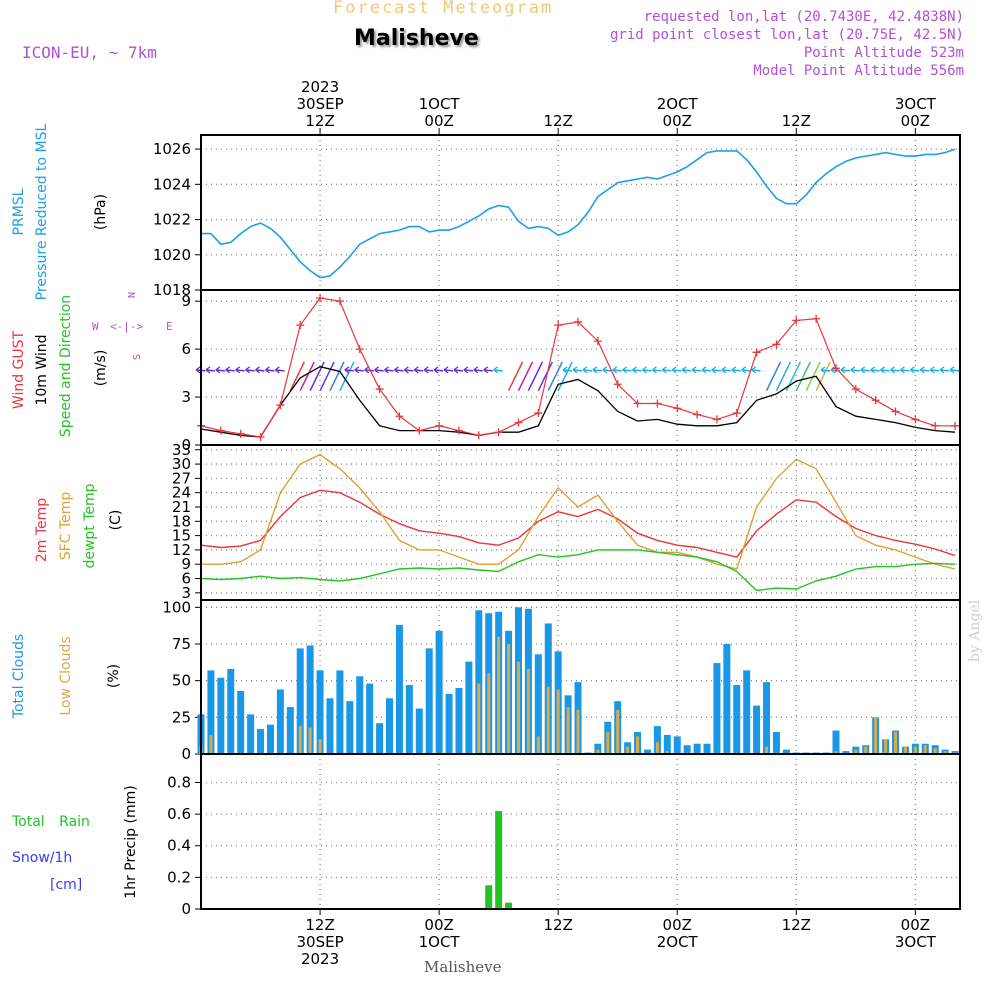 The width and height of the screenshot is (1000, 1000). What do you see at coordinates (181, 550) in the screenshot?
I see `temperature-ytick-label: 12` at bounding box center [181, 550].